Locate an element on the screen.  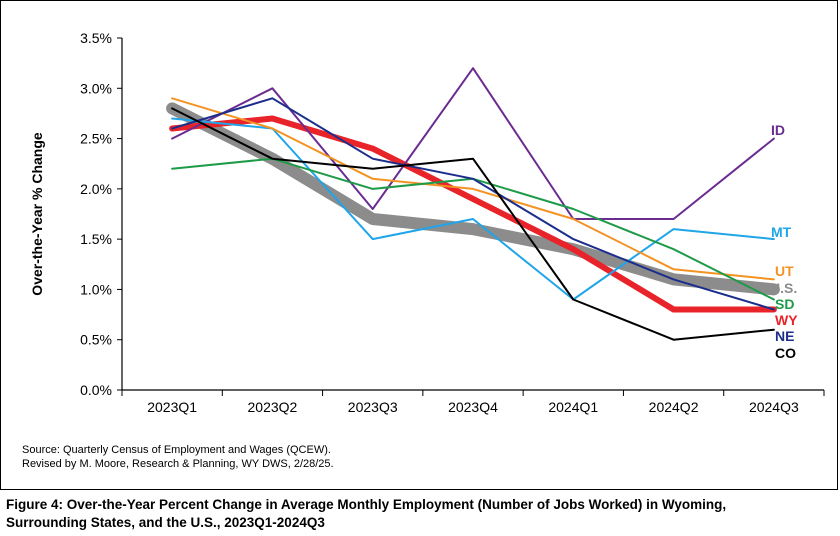
x-tick-label: 2023Q3 is located at coordinates (373, 407).